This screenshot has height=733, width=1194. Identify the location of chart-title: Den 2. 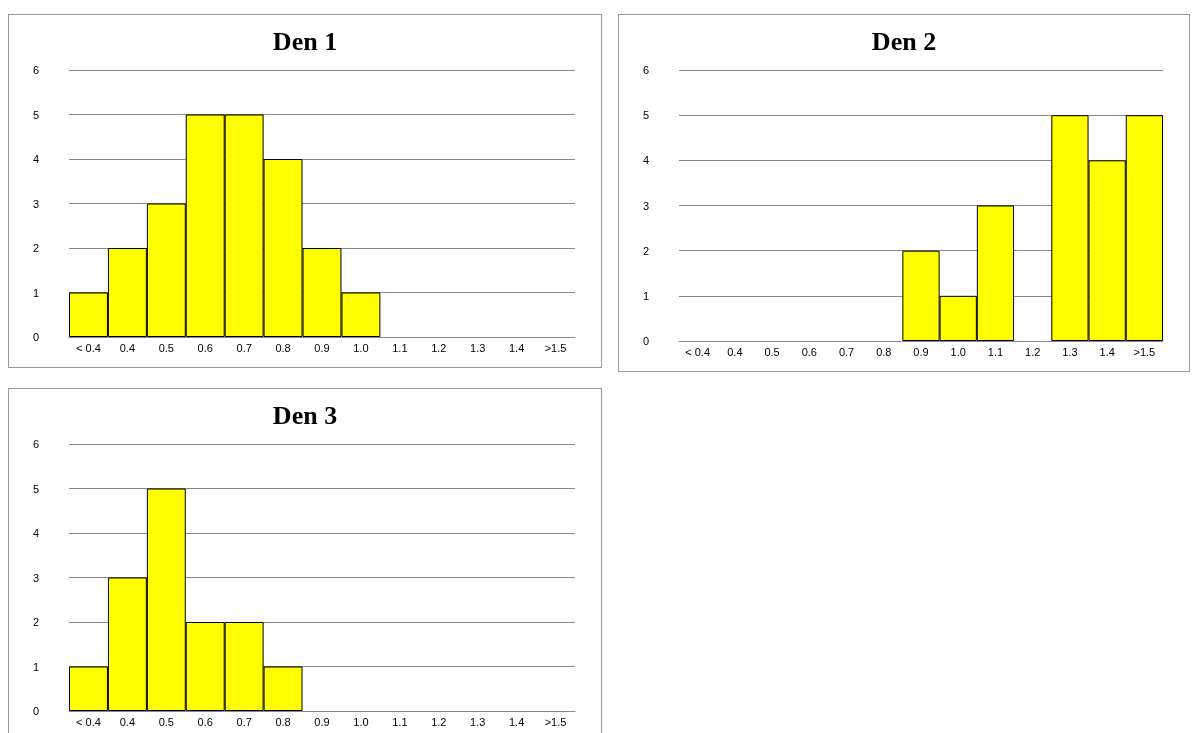
(904, 41).